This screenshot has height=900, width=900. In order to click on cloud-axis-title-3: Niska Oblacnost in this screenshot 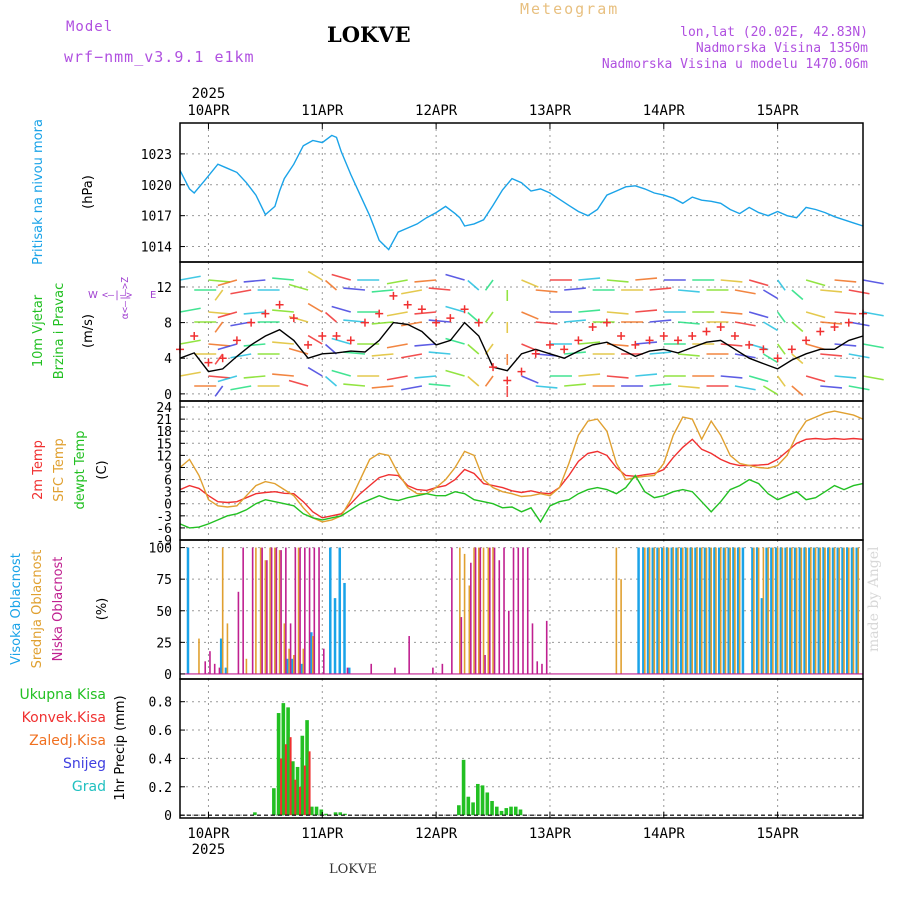, I will do `click(58, 609)`.